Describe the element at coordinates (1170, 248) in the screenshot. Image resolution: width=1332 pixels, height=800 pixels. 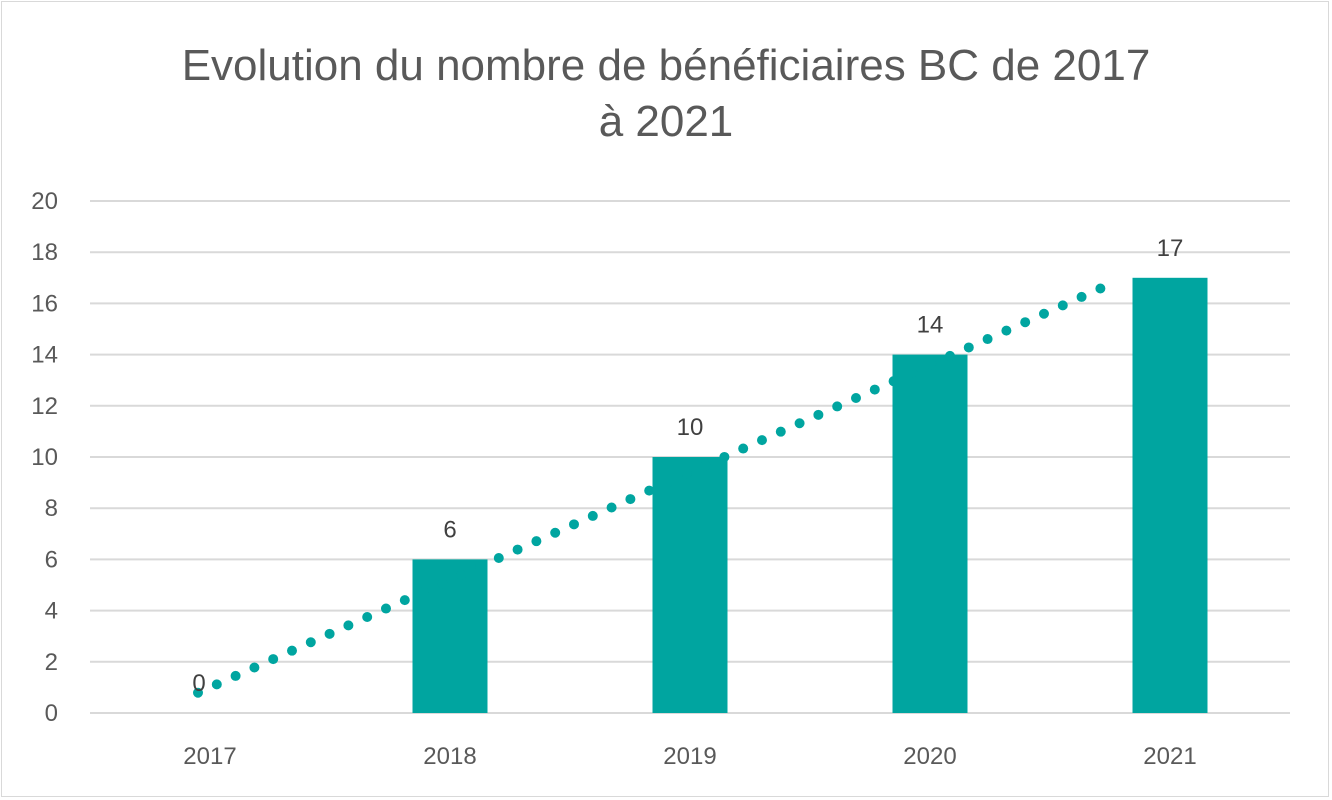
I see `data-label-2021: 17` at that location.